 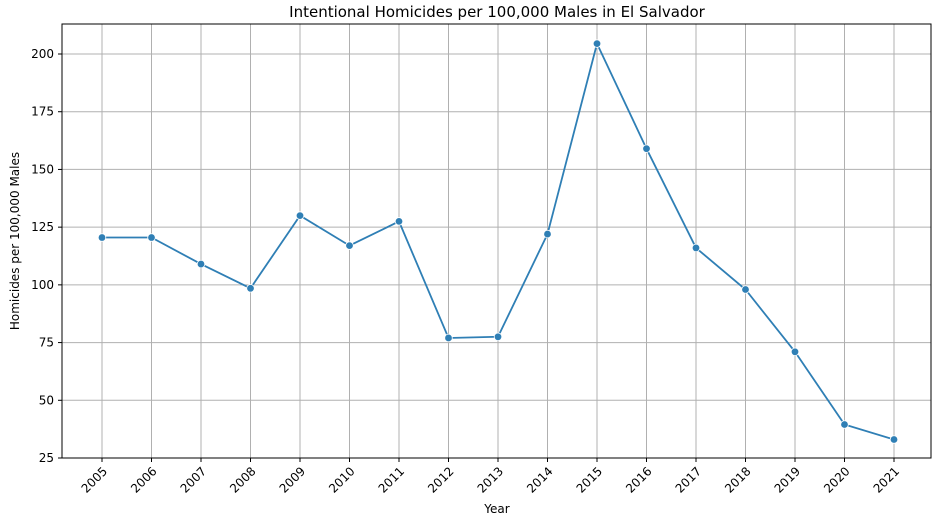 What do you see at coordinates (46, 256) in the screenshot?
I see `y-axis: 25 50 75 100 125 150 175 200` at bounding box center [46, 256].